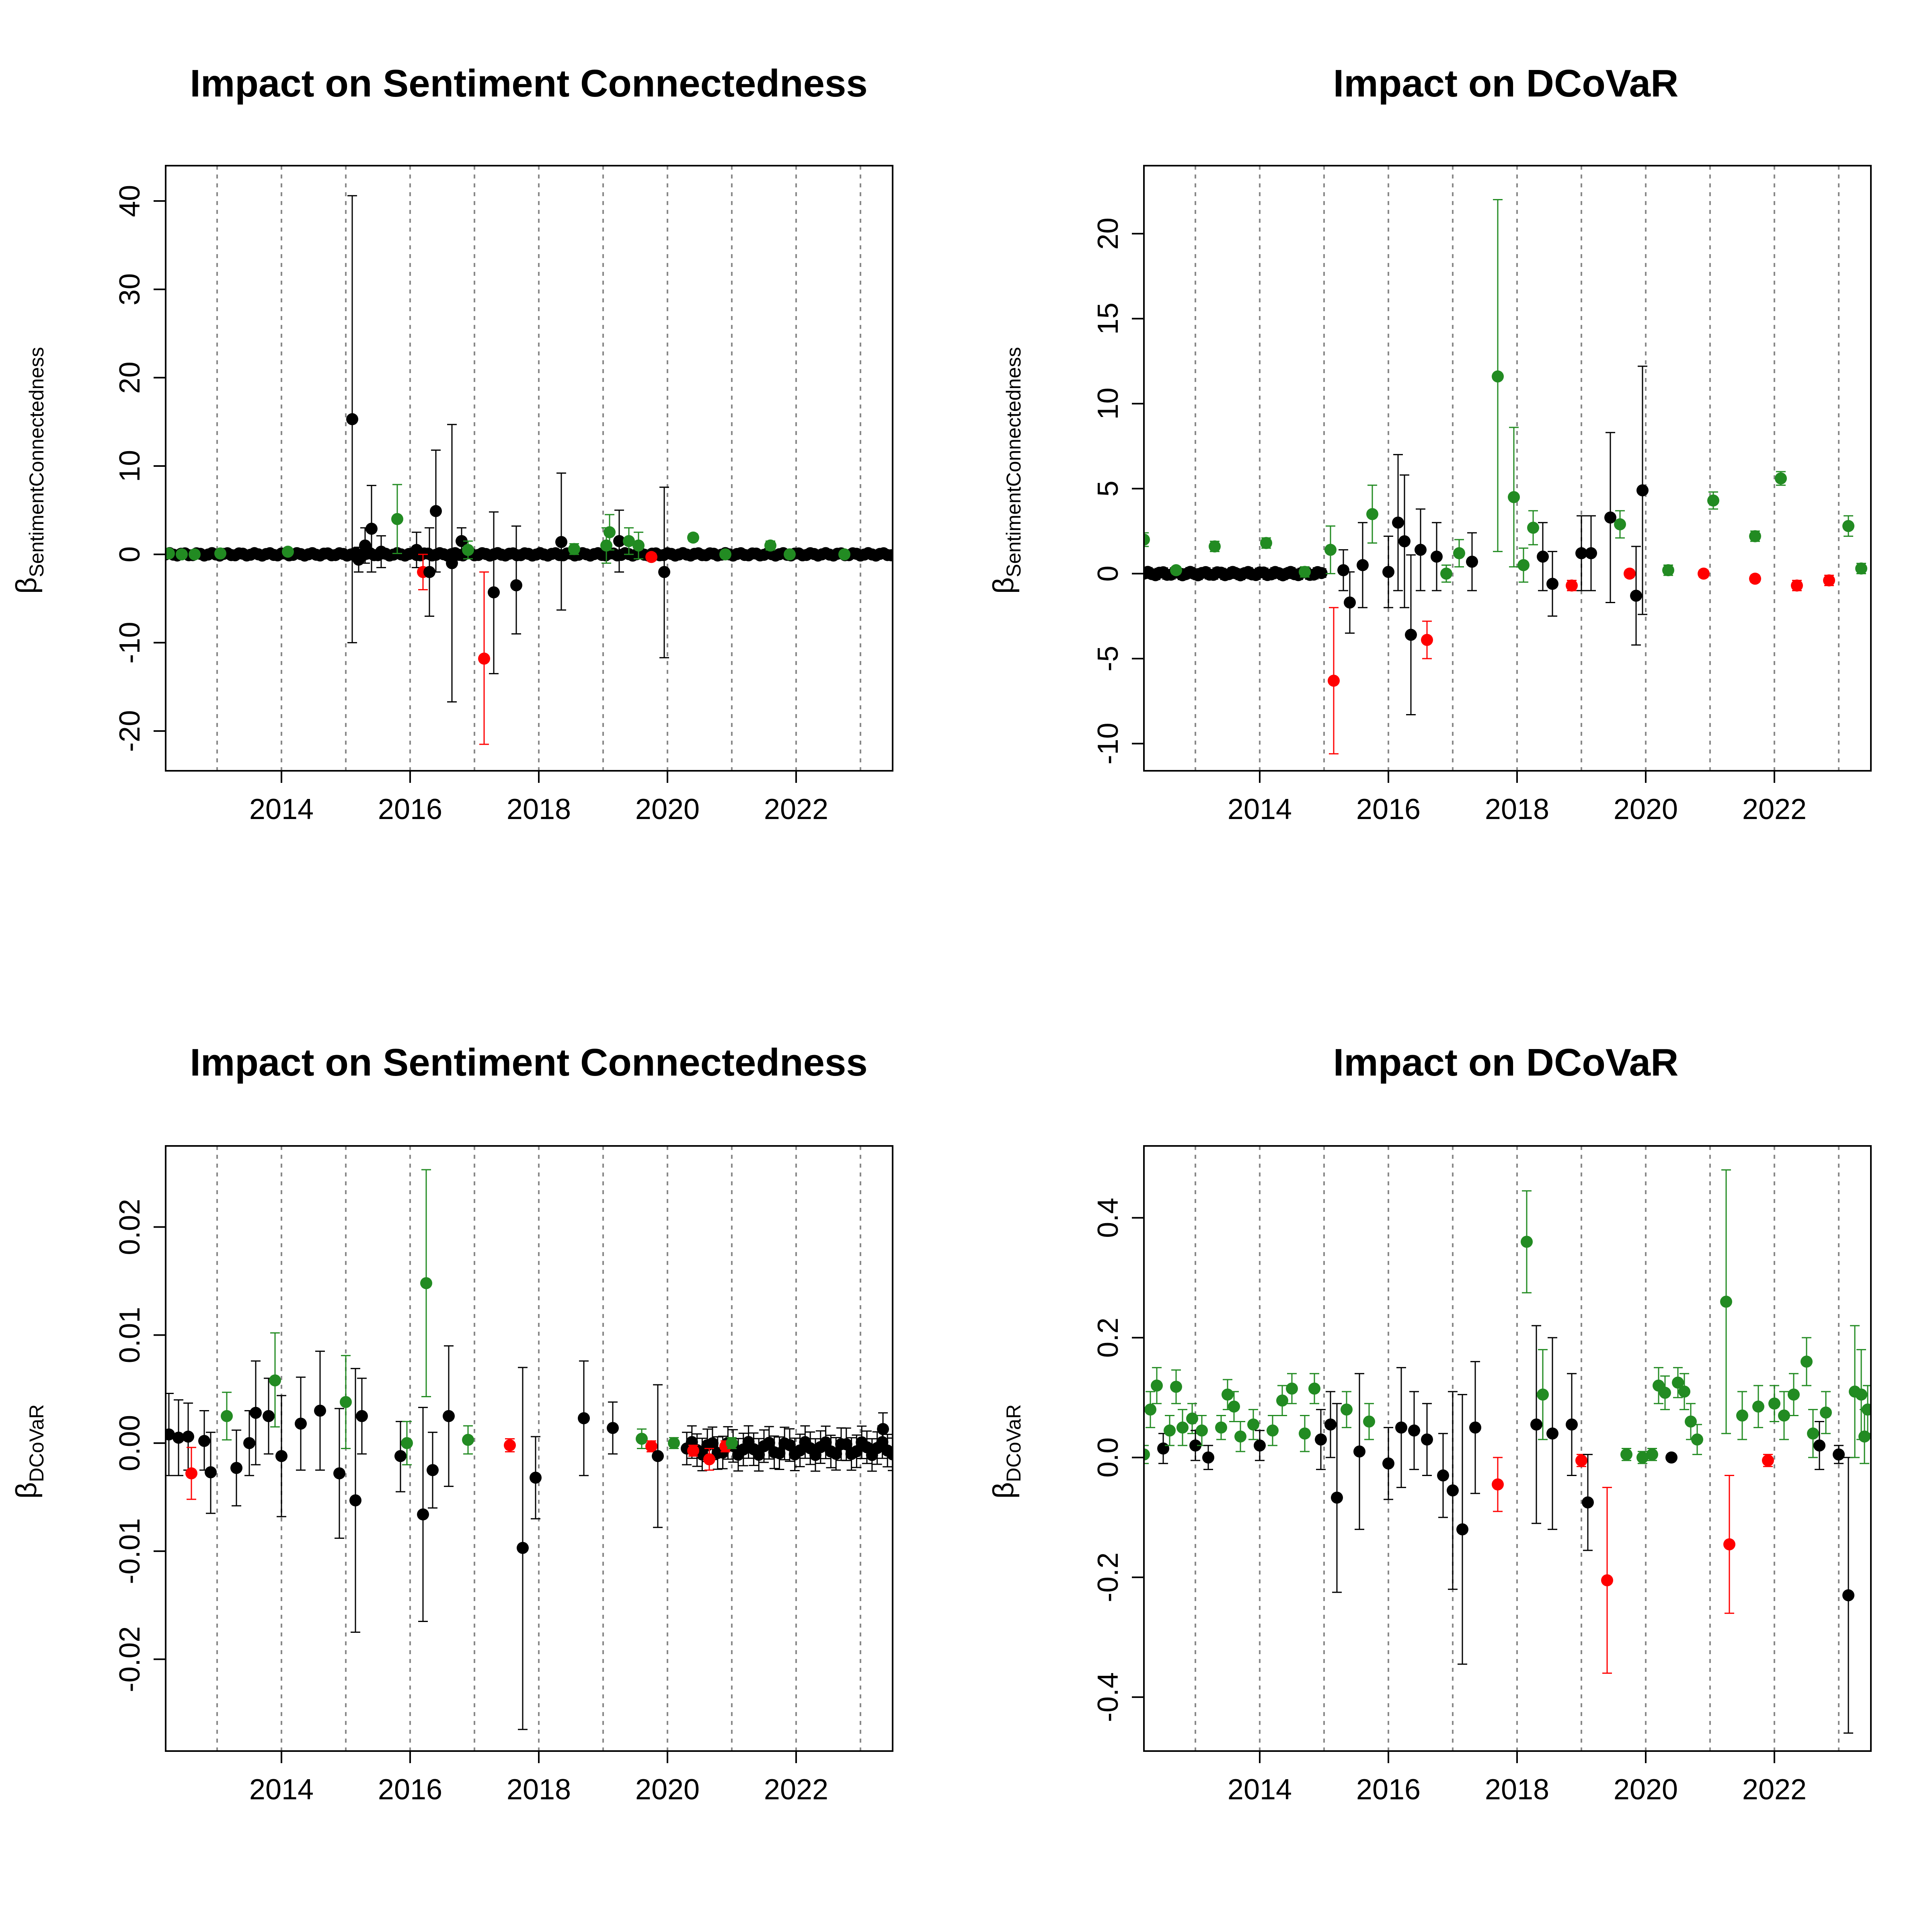  I want to click on y-tick-label: 0.4, so click(1108, 1218).